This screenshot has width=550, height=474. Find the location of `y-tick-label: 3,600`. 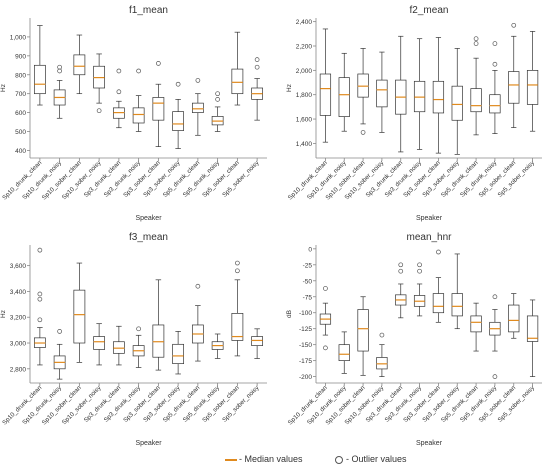

y-tick-label: 3,600 is located at coordinates (18, 266).